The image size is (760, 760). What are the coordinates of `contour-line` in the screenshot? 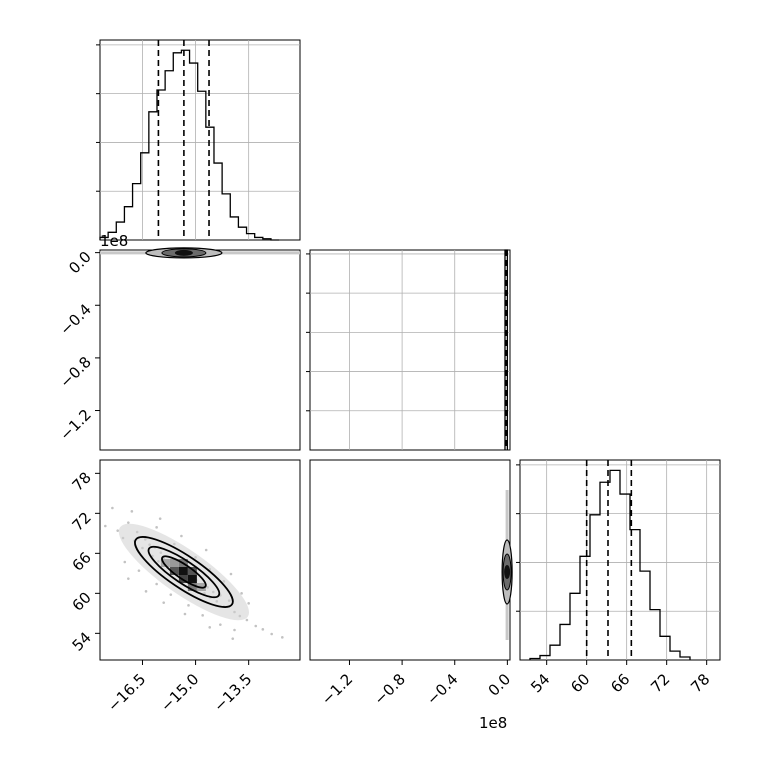 It's located at (184, 572).